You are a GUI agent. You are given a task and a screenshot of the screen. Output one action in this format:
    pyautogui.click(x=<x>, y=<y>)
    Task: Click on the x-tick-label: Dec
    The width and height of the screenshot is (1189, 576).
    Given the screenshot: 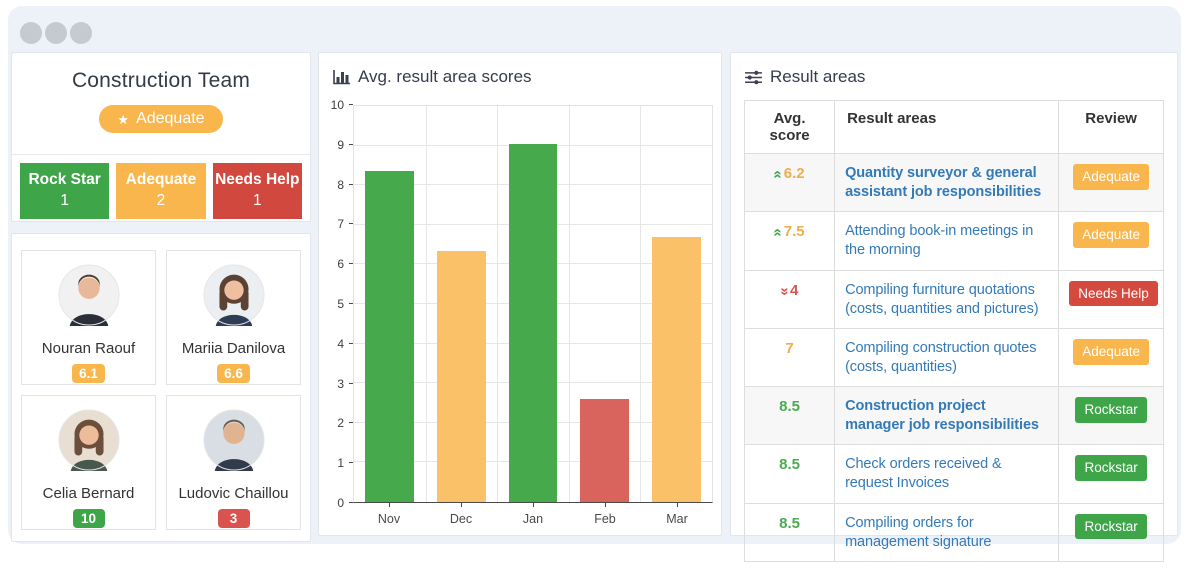 What is the action you would take?
    pyautogui.click(x=461, y=519)
    